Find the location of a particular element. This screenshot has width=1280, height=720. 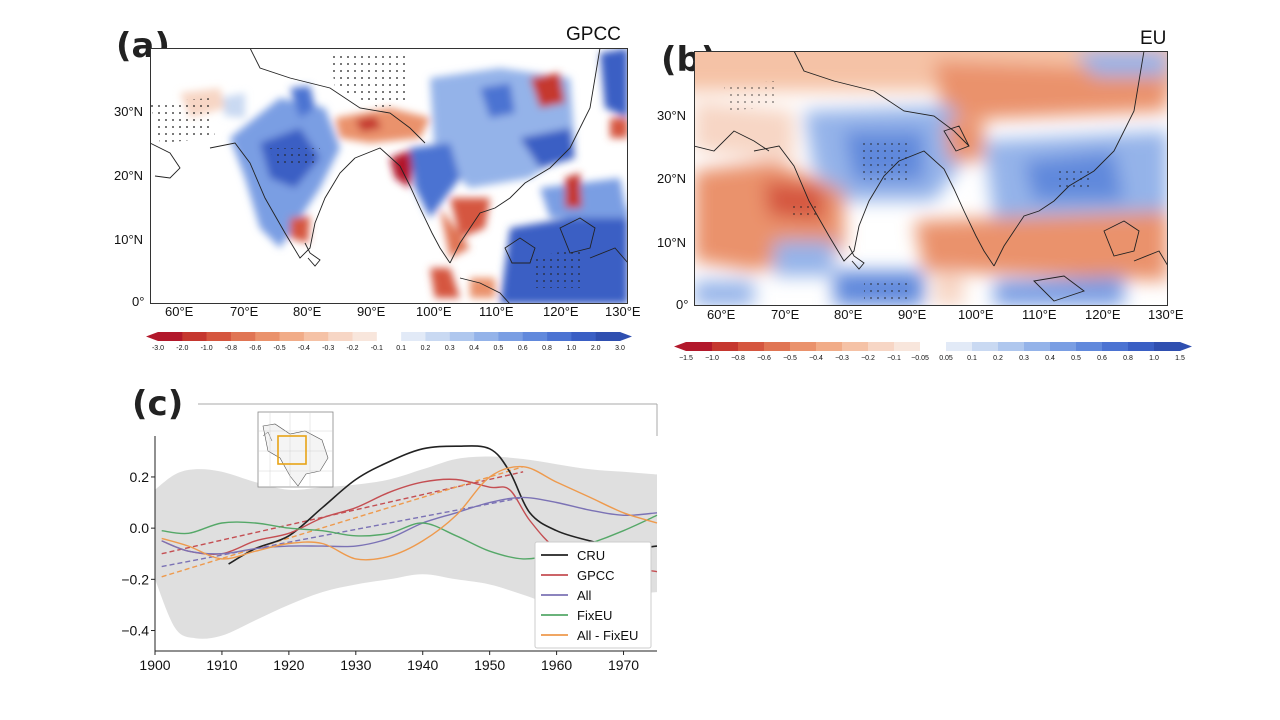

panel-a-colorbar-tick-label: 0.6 is located at coordinates (523, 348).